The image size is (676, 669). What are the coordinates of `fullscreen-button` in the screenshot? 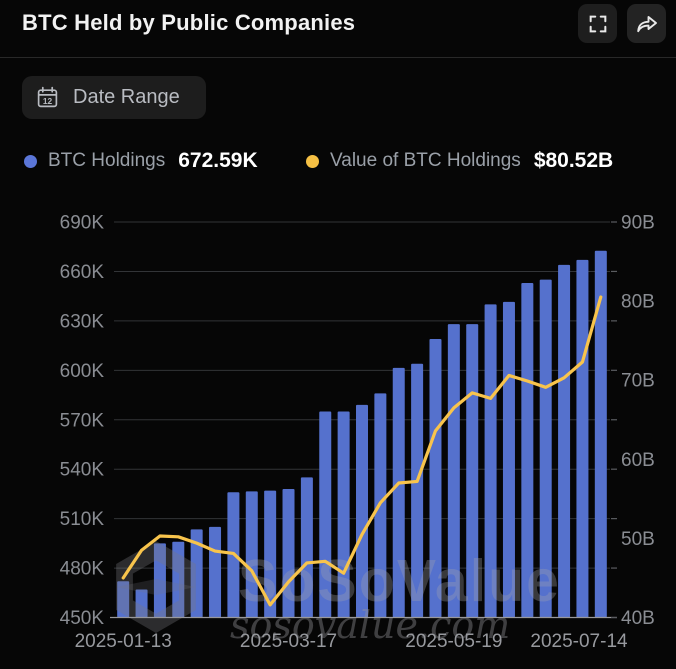 It's located at (597, 23).